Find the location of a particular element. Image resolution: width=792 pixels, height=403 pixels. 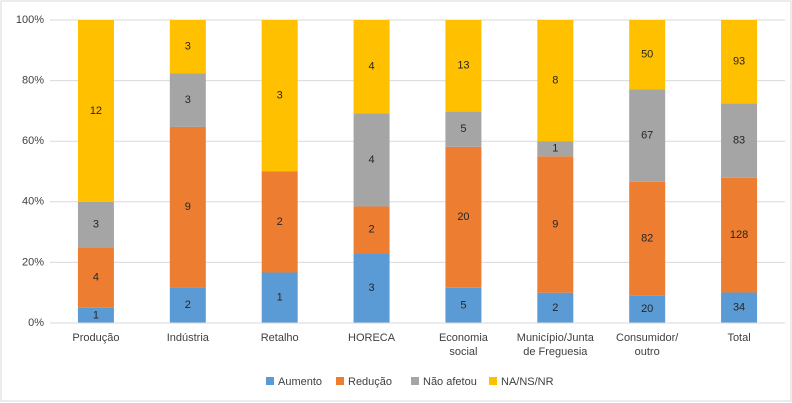

y-tick-label: 0% is located at coordinates (36, 323).